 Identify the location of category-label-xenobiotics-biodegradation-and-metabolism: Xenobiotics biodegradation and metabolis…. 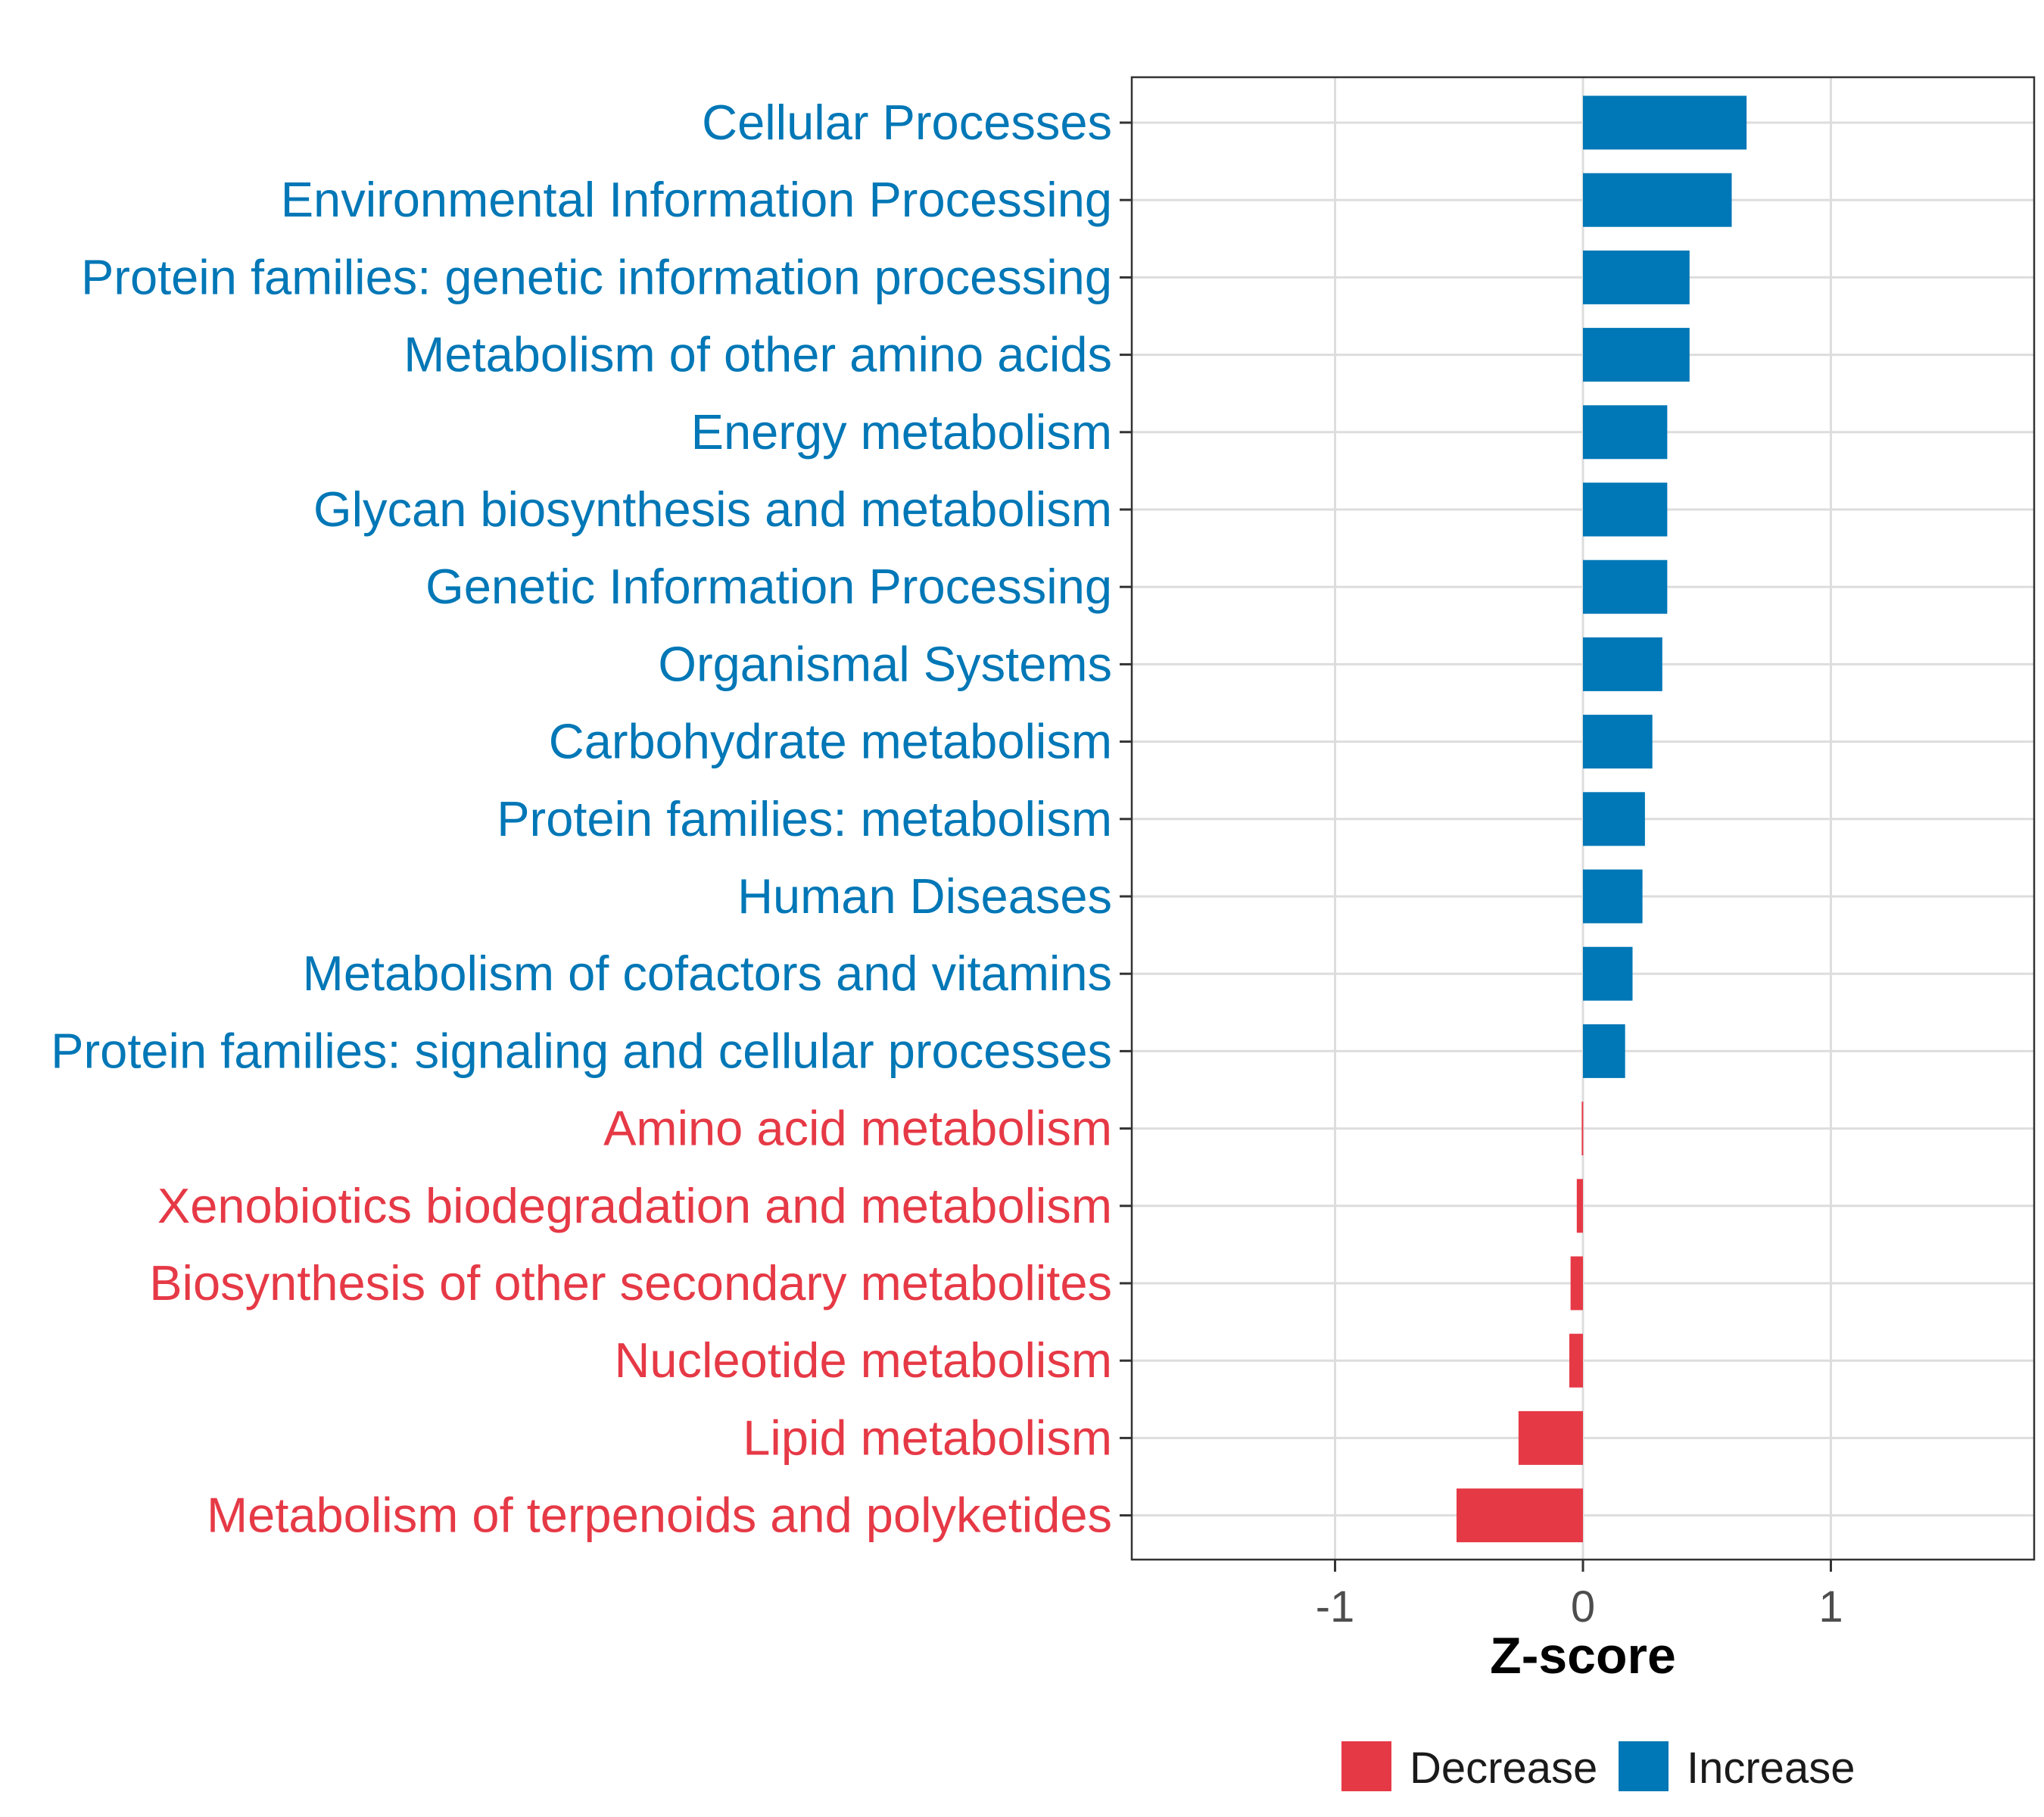
(634, 1205).